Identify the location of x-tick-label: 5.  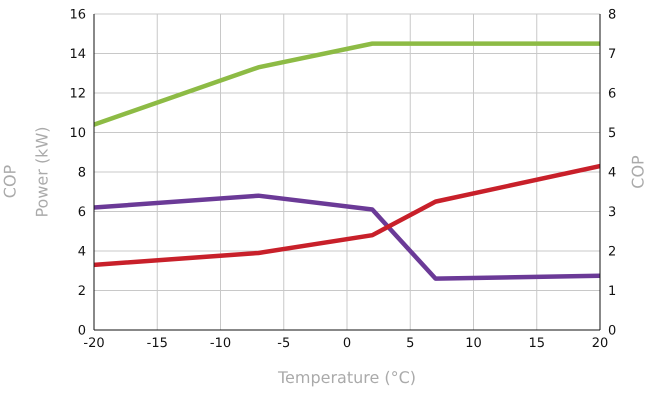
(410, 344).